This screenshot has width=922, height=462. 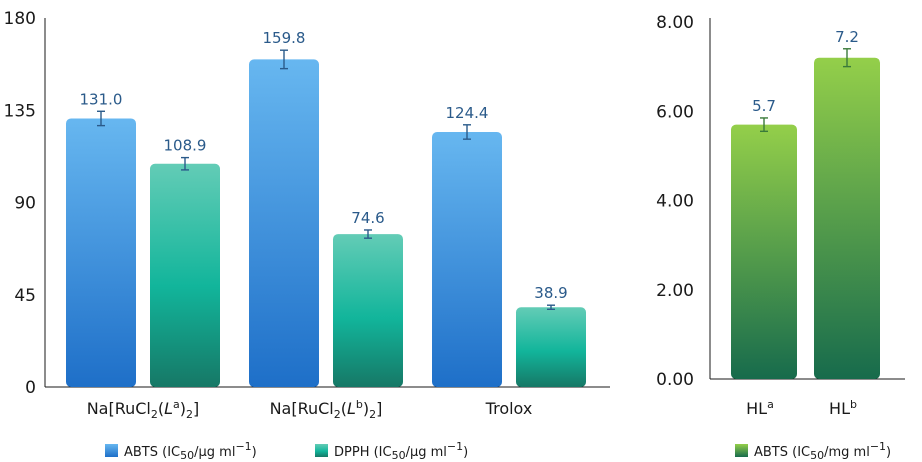 What do you see at coordinates (326, 409) in the screenshot?
I see `category-label: Na[RuCl2(Lb)2]` at bounding box center [326, 409].